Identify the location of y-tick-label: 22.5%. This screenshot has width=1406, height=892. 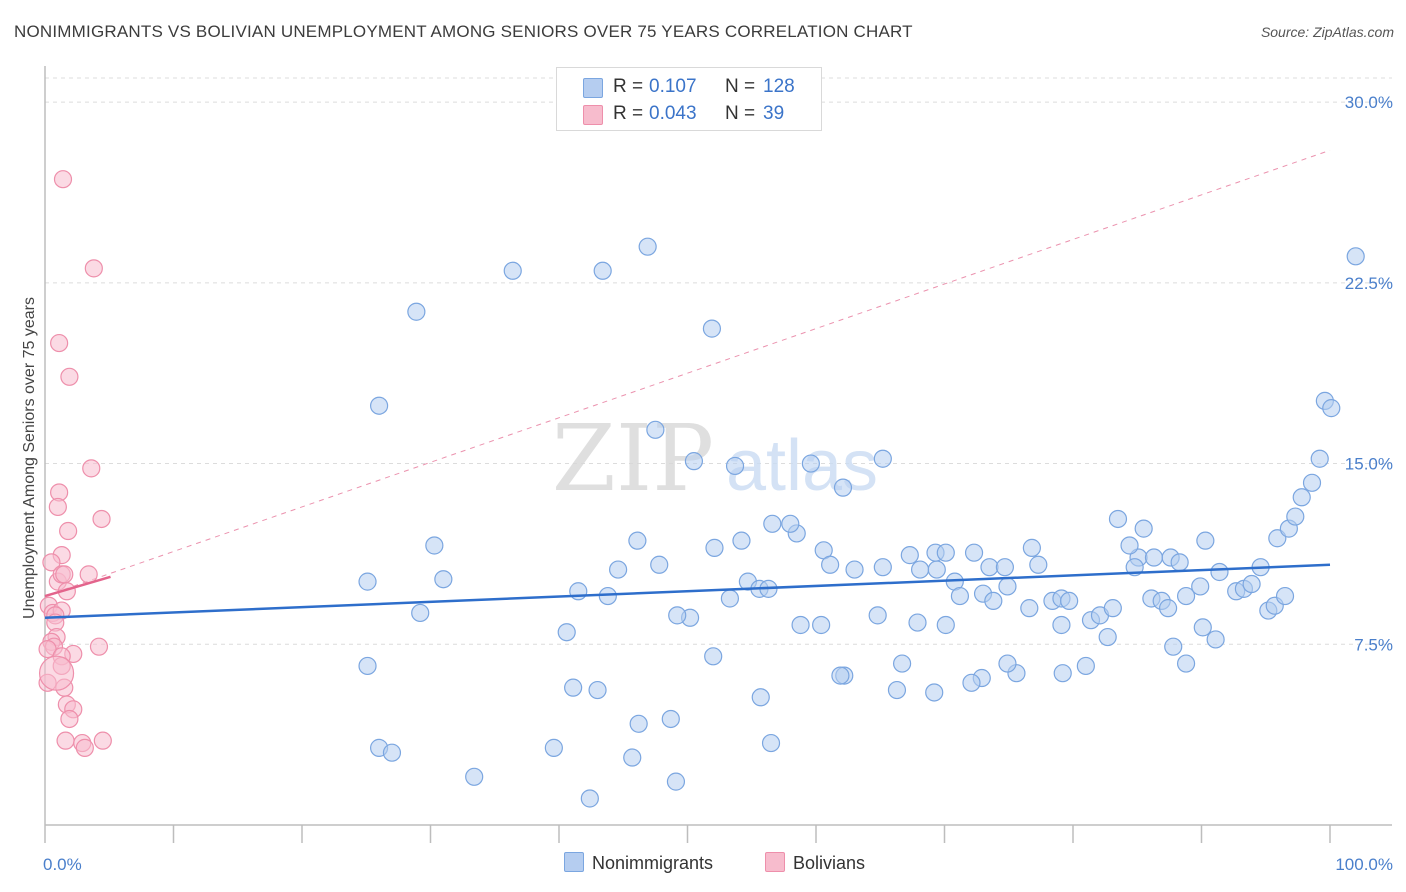
(1369, 283).